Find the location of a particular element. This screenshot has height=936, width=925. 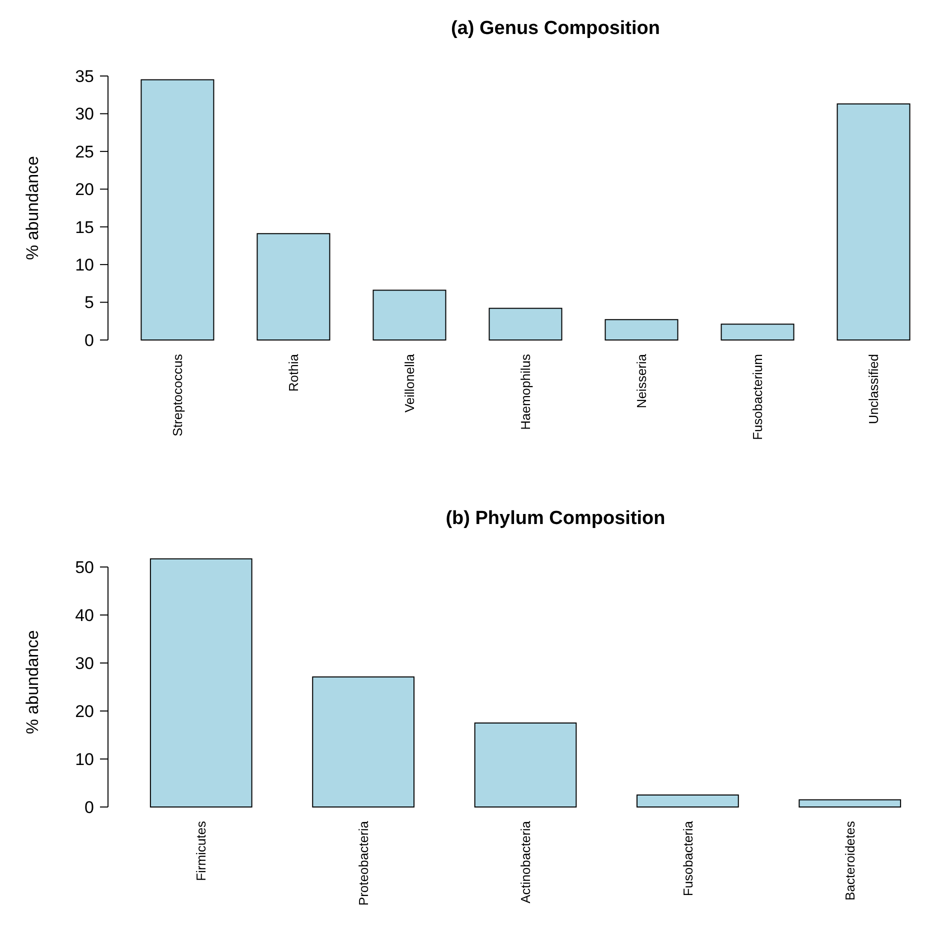

x-tick-label: Rothia is located at coordinates (294, 372).